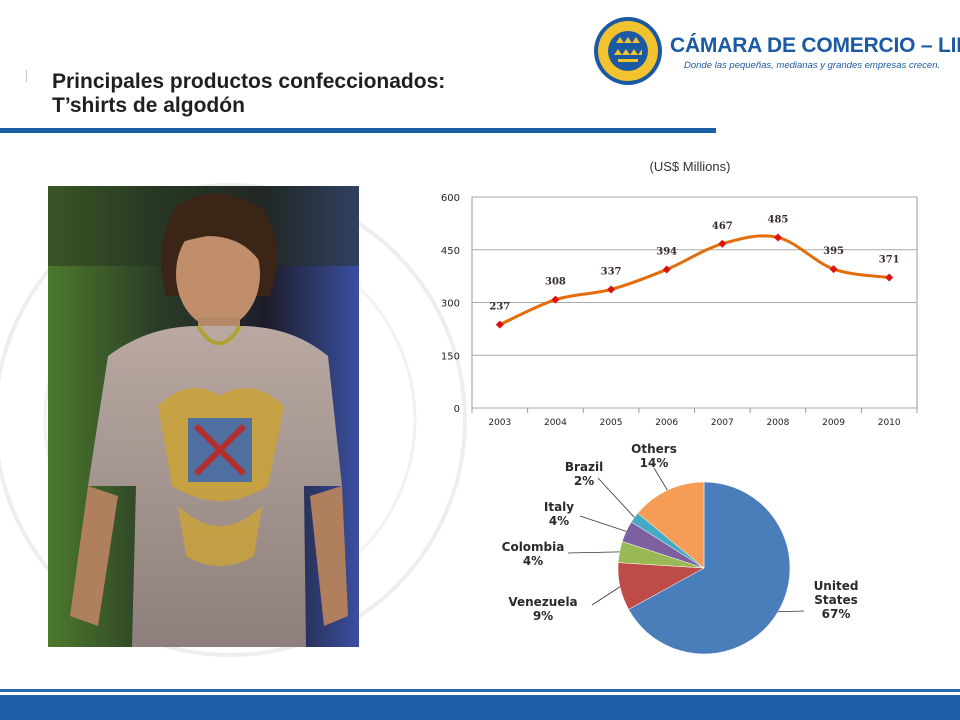 The height and width of the screenshot is (720, 960). Describe the element at coordinates (450, 251) in the screenshot. I see `y-tick-label: 450` at that location.